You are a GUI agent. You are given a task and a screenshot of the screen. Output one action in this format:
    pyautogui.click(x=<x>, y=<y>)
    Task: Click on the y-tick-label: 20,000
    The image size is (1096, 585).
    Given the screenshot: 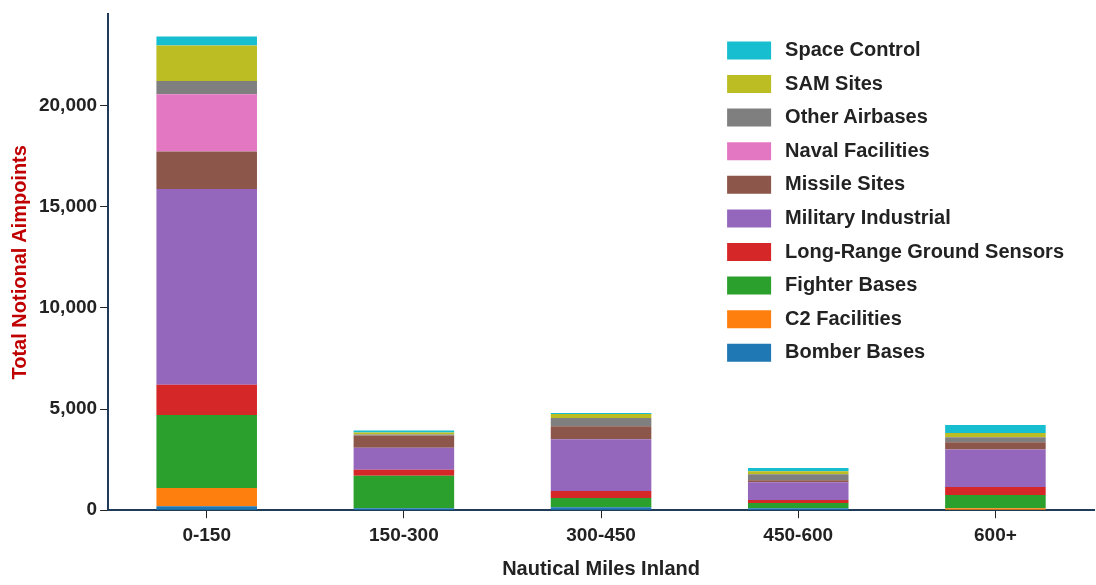 What is the action you would take?
    pyautogui.click(x=68, y=104)
    